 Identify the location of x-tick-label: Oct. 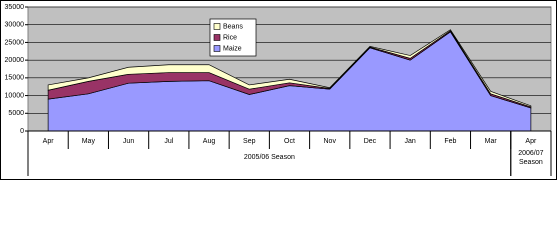
(289, 141).